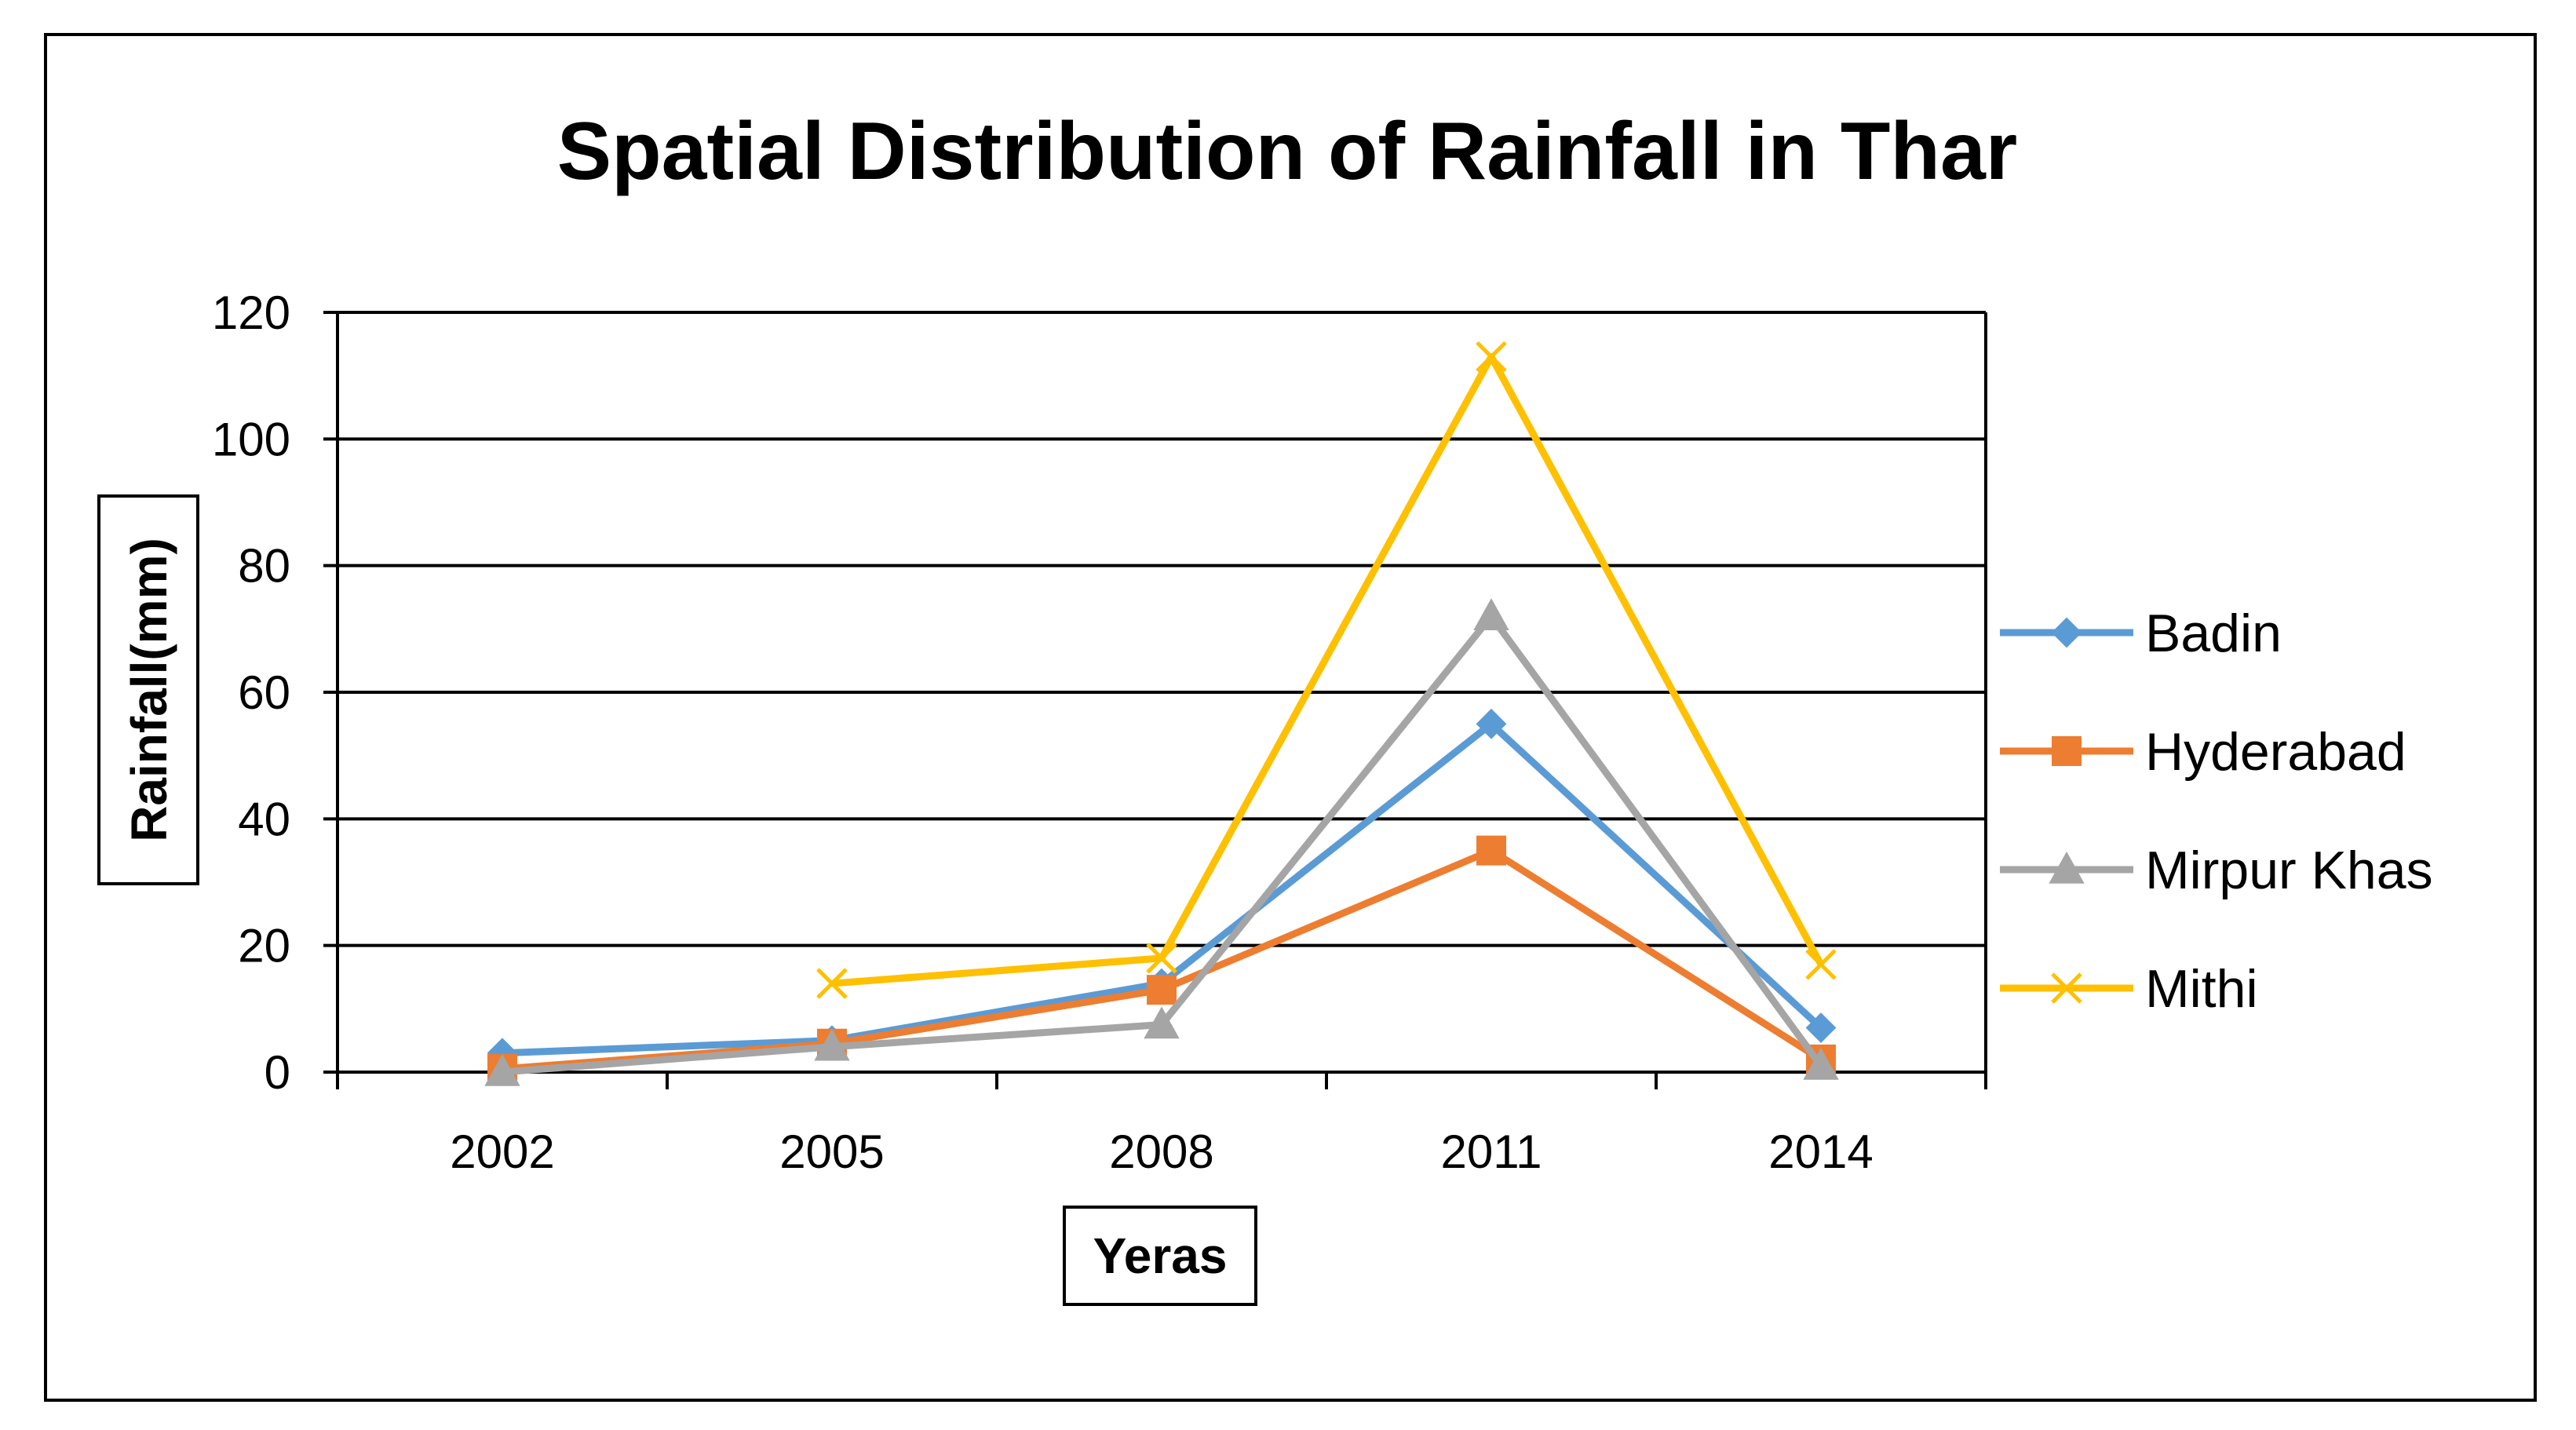 The image size is (2576, 1430). I want to click on point-mithi-2005, so click(832, 983).